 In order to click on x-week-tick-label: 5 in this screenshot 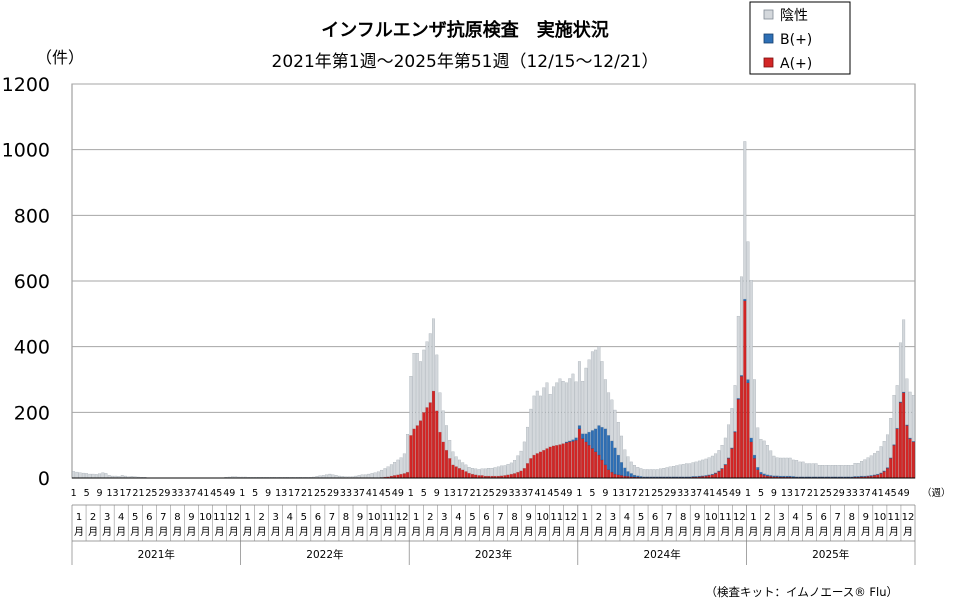, I will do `click(255, 493)`.